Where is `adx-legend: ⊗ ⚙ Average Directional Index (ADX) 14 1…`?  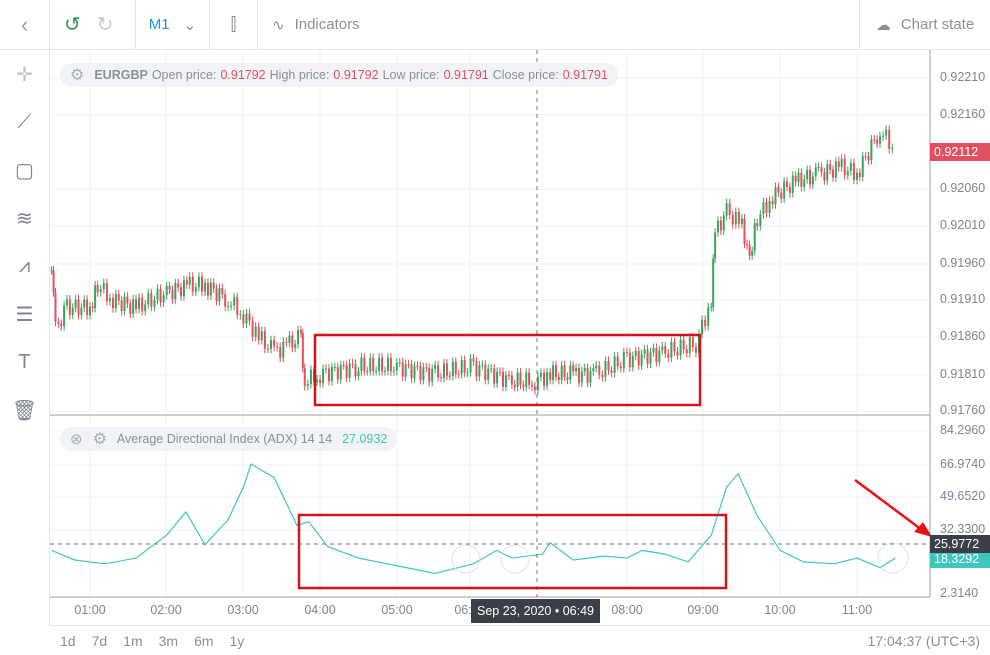
adx-legend: ⊗ ⚙ Average Directional Index (ADX) 14 1… is located at coordinates (229, 439).